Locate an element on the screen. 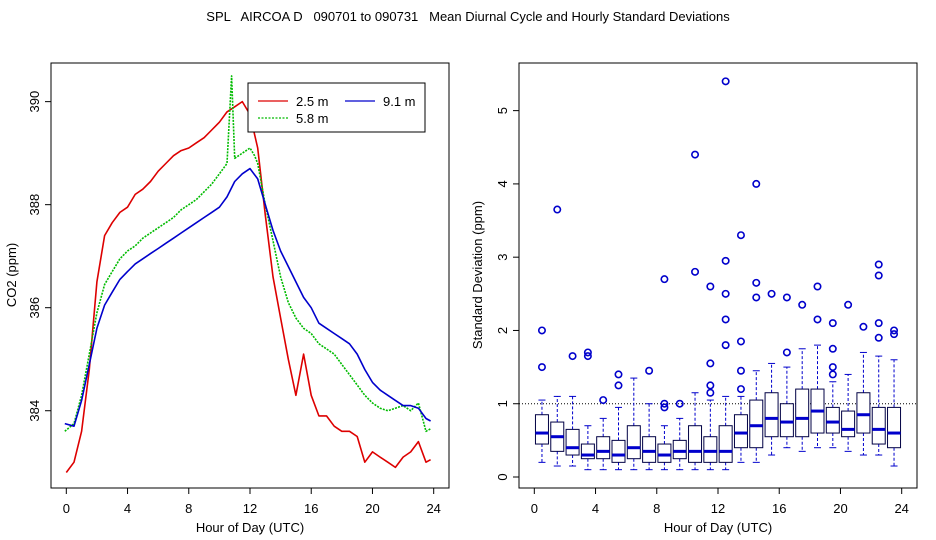 This screenshot has width=936, height=540. left-y-axis-label: CO2 (ppm) is located at coordinates (11, 275).